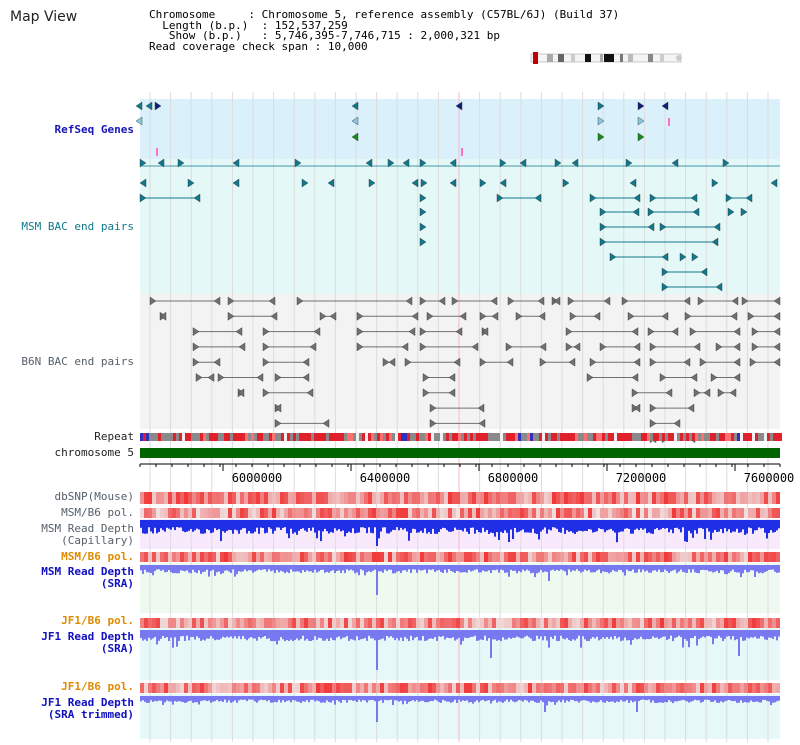 The height and width of the screenshot is (745, 800). I want to click on track-label-msm-b6-pol: MSM/B6 pol., so click(97, 512).